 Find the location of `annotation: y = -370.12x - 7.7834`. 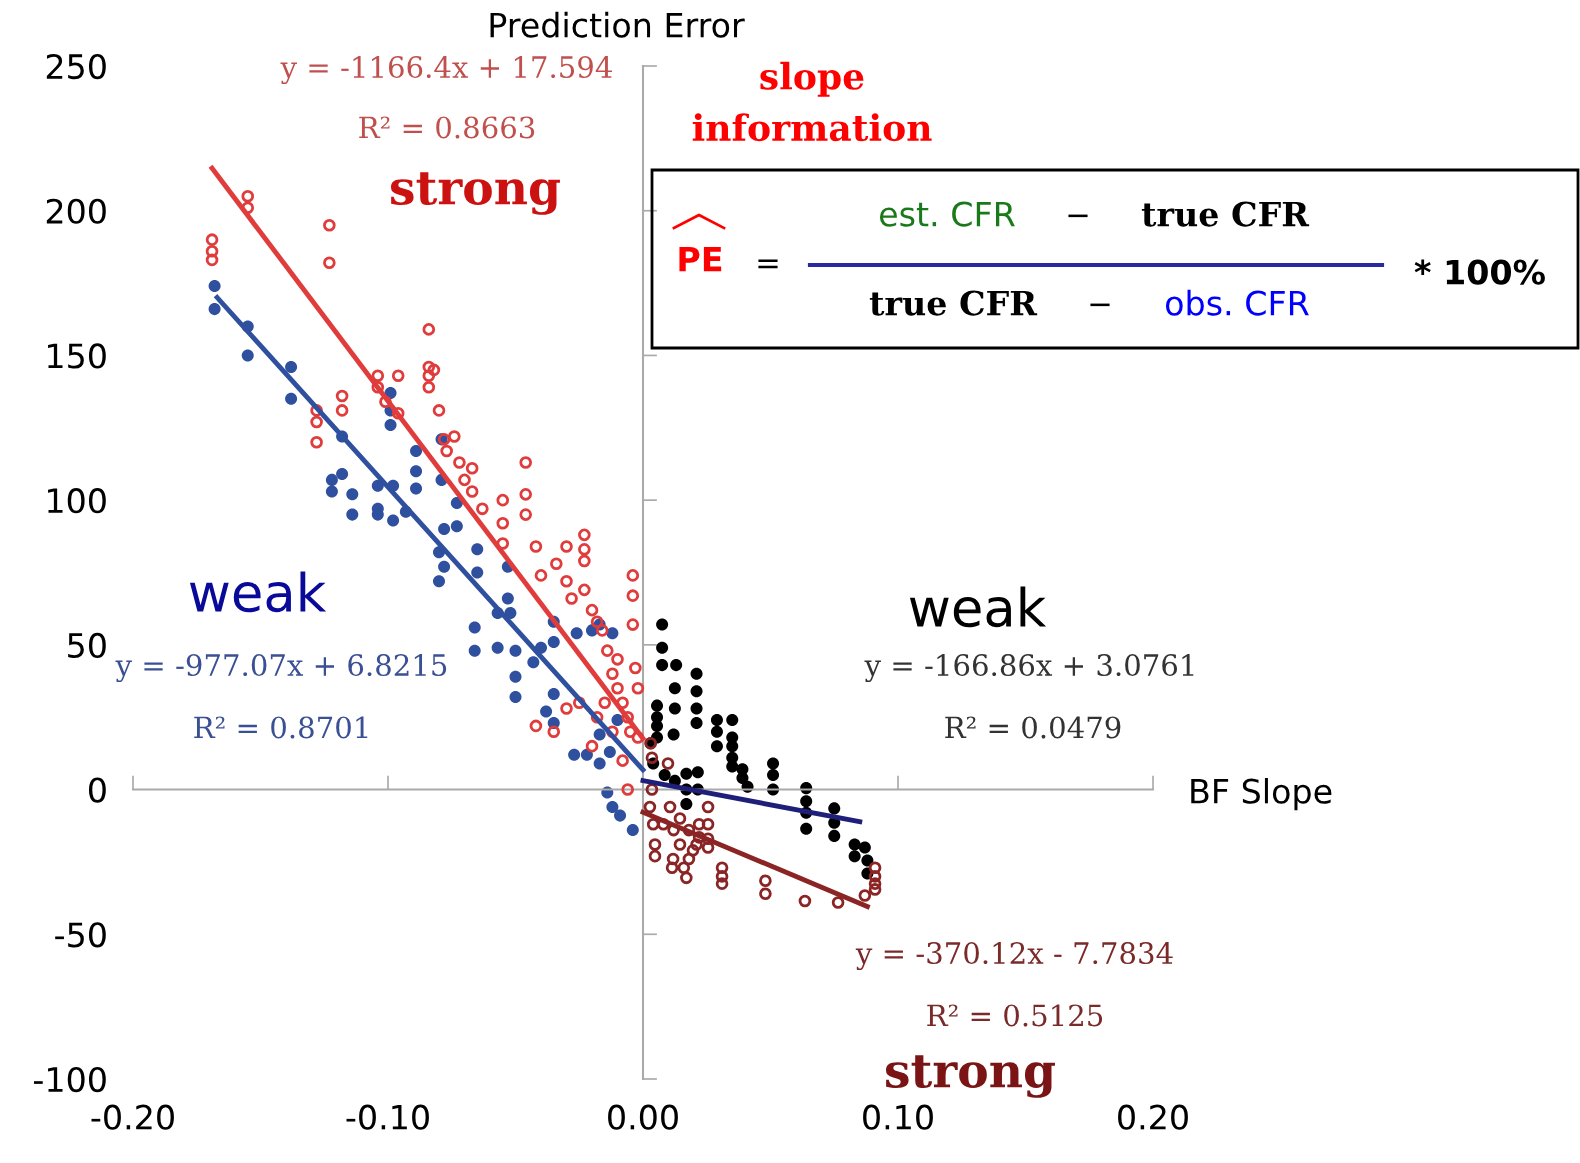

annotation: y = -370.12x - 7.7834 is located at coordinates (1014, 956).